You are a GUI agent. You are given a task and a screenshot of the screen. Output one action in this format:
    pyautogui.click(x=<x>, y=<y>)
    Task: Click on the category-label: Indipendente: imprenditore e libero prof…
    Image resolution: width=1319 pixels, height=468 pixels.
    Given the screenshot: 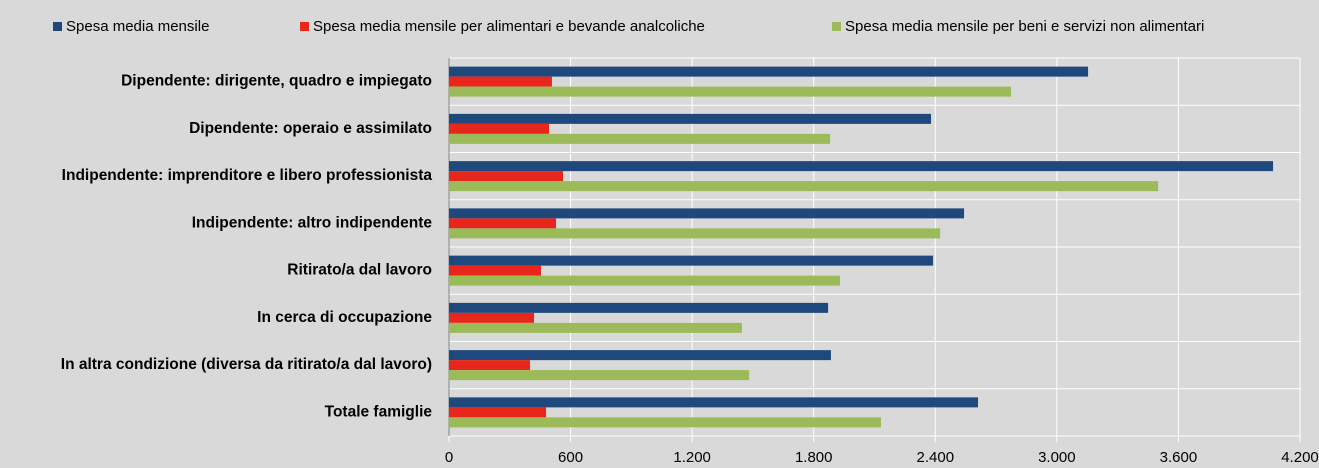 What is the action you would take?
    pyautogui.click(x=247, y=175)
    